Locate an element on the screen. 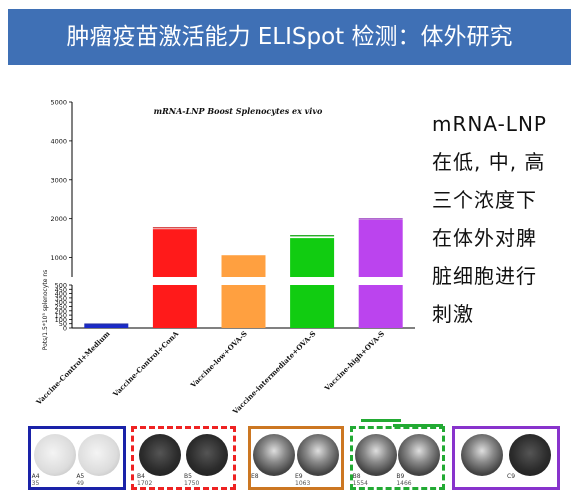 The width and height of the screenshot is (579, 499). bar-5-upper is located at coordinates (380, 248).